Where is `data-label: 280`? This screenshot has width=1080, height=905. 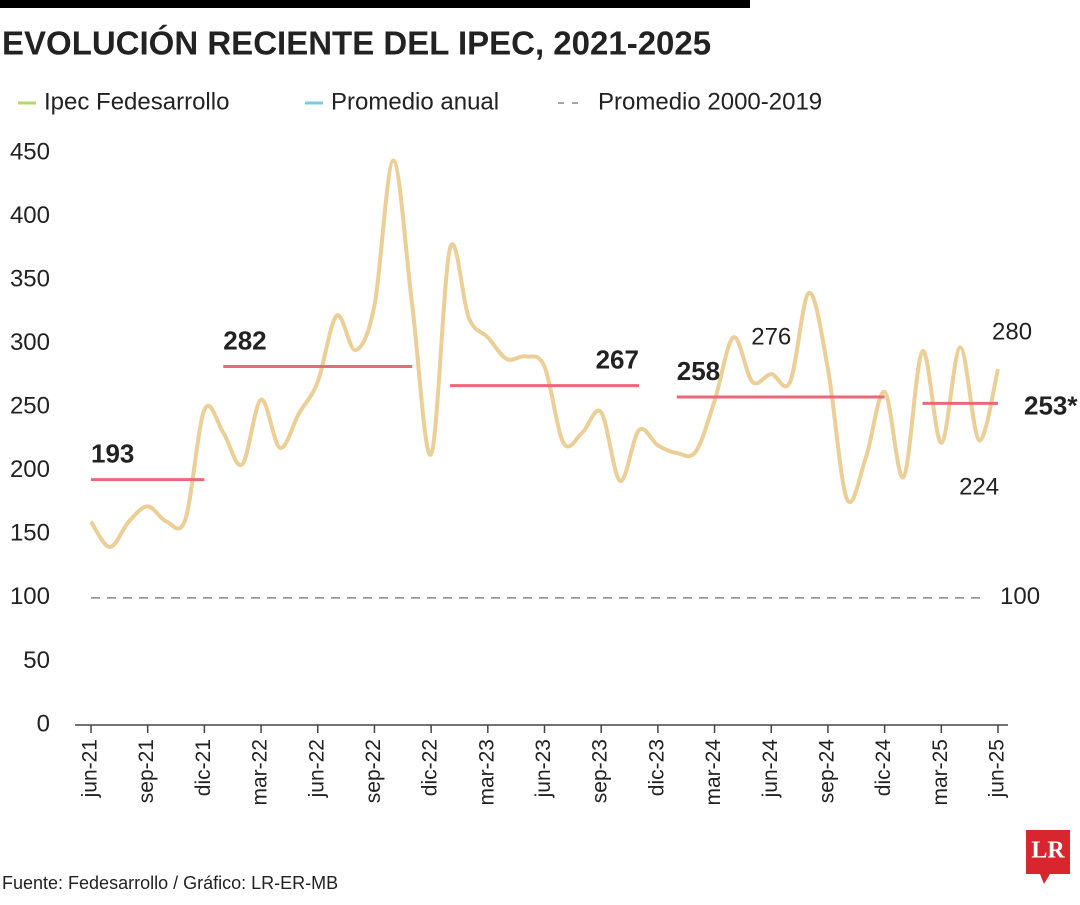
data-label: 280 is located at coordinates (1012, 331).